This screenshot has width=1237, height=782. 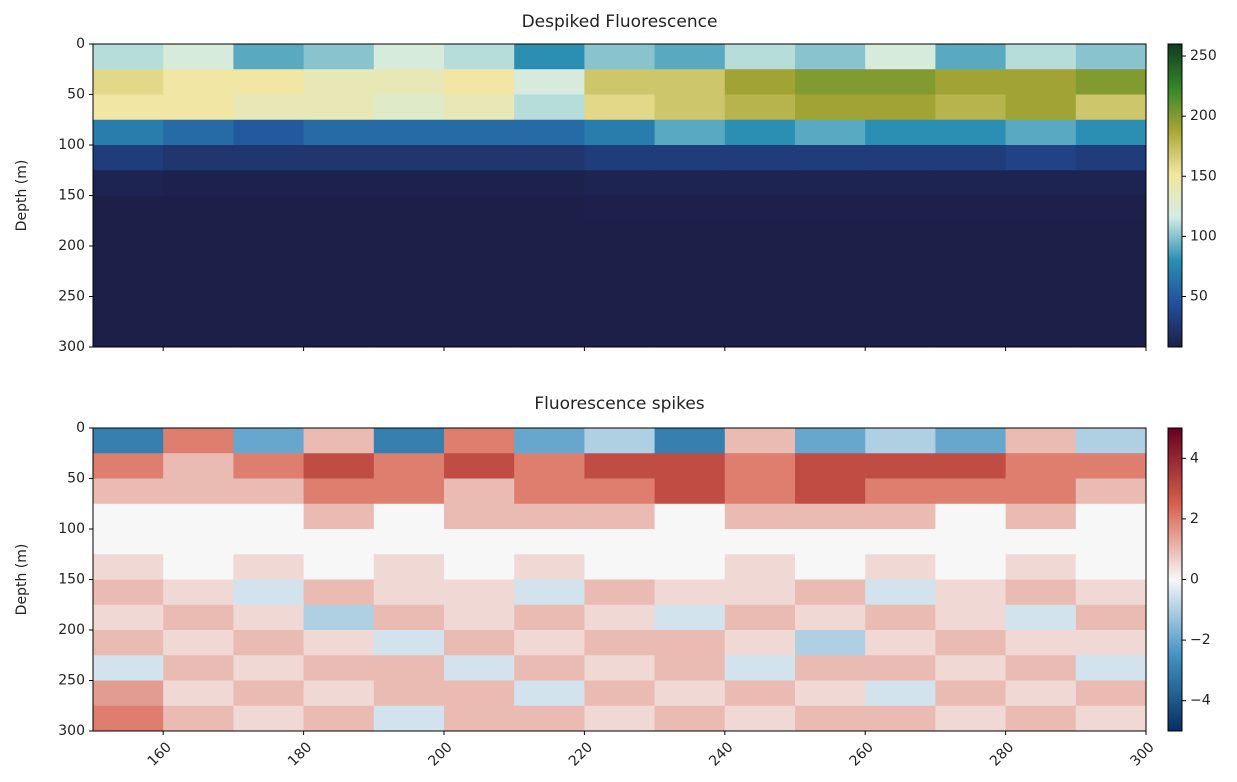 I want to click on colorbar-tick-label: 200, so click(x=1203, y=116).